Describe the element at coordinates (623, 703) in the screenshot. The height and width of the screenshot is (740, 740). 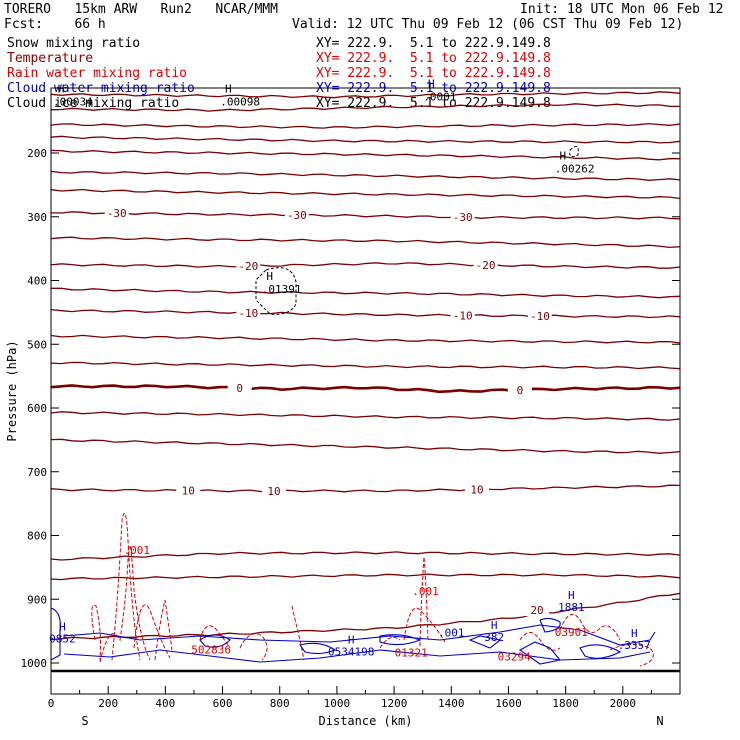
I see `x-tick-label: 2000` at that location.